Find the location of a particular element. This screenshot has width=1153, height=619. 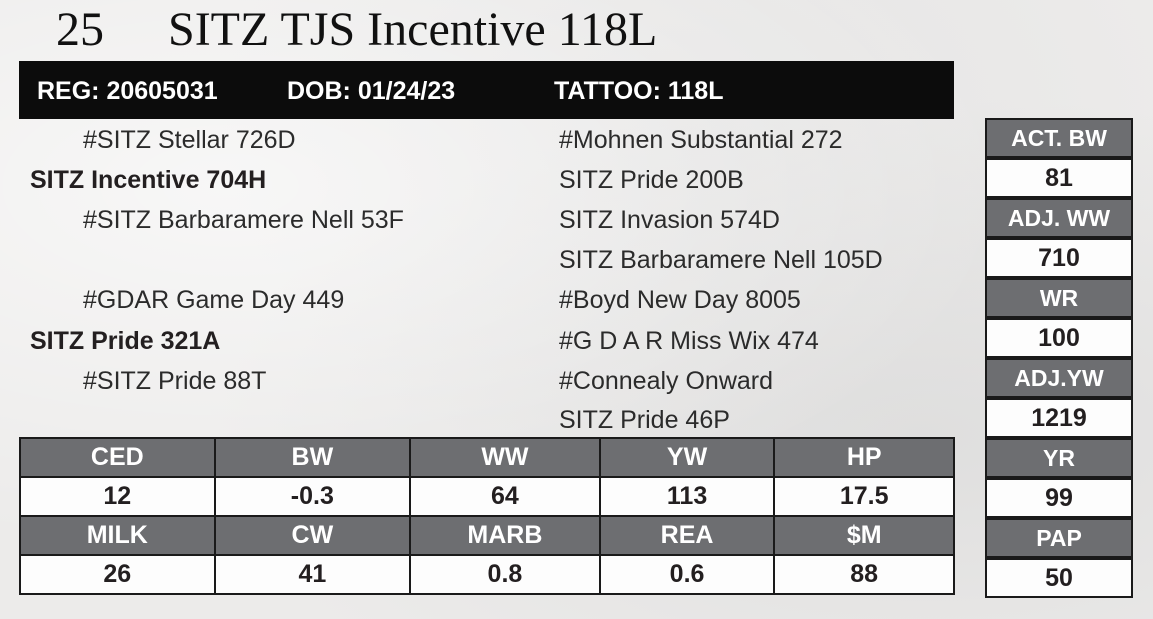

epd-label: REA is located at coordinates (687, 535).